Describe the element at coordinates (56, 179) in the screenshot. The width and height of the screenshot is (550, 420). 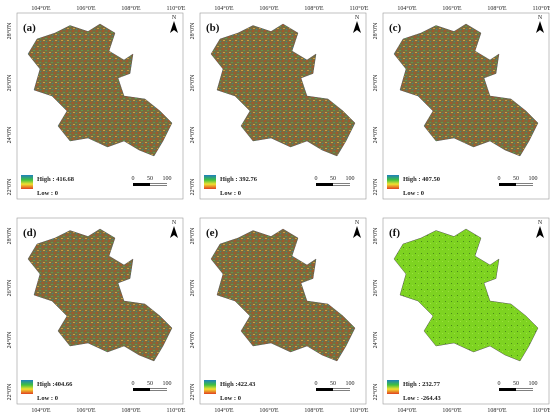
I see `legend-high: High : 416.68` at that location.